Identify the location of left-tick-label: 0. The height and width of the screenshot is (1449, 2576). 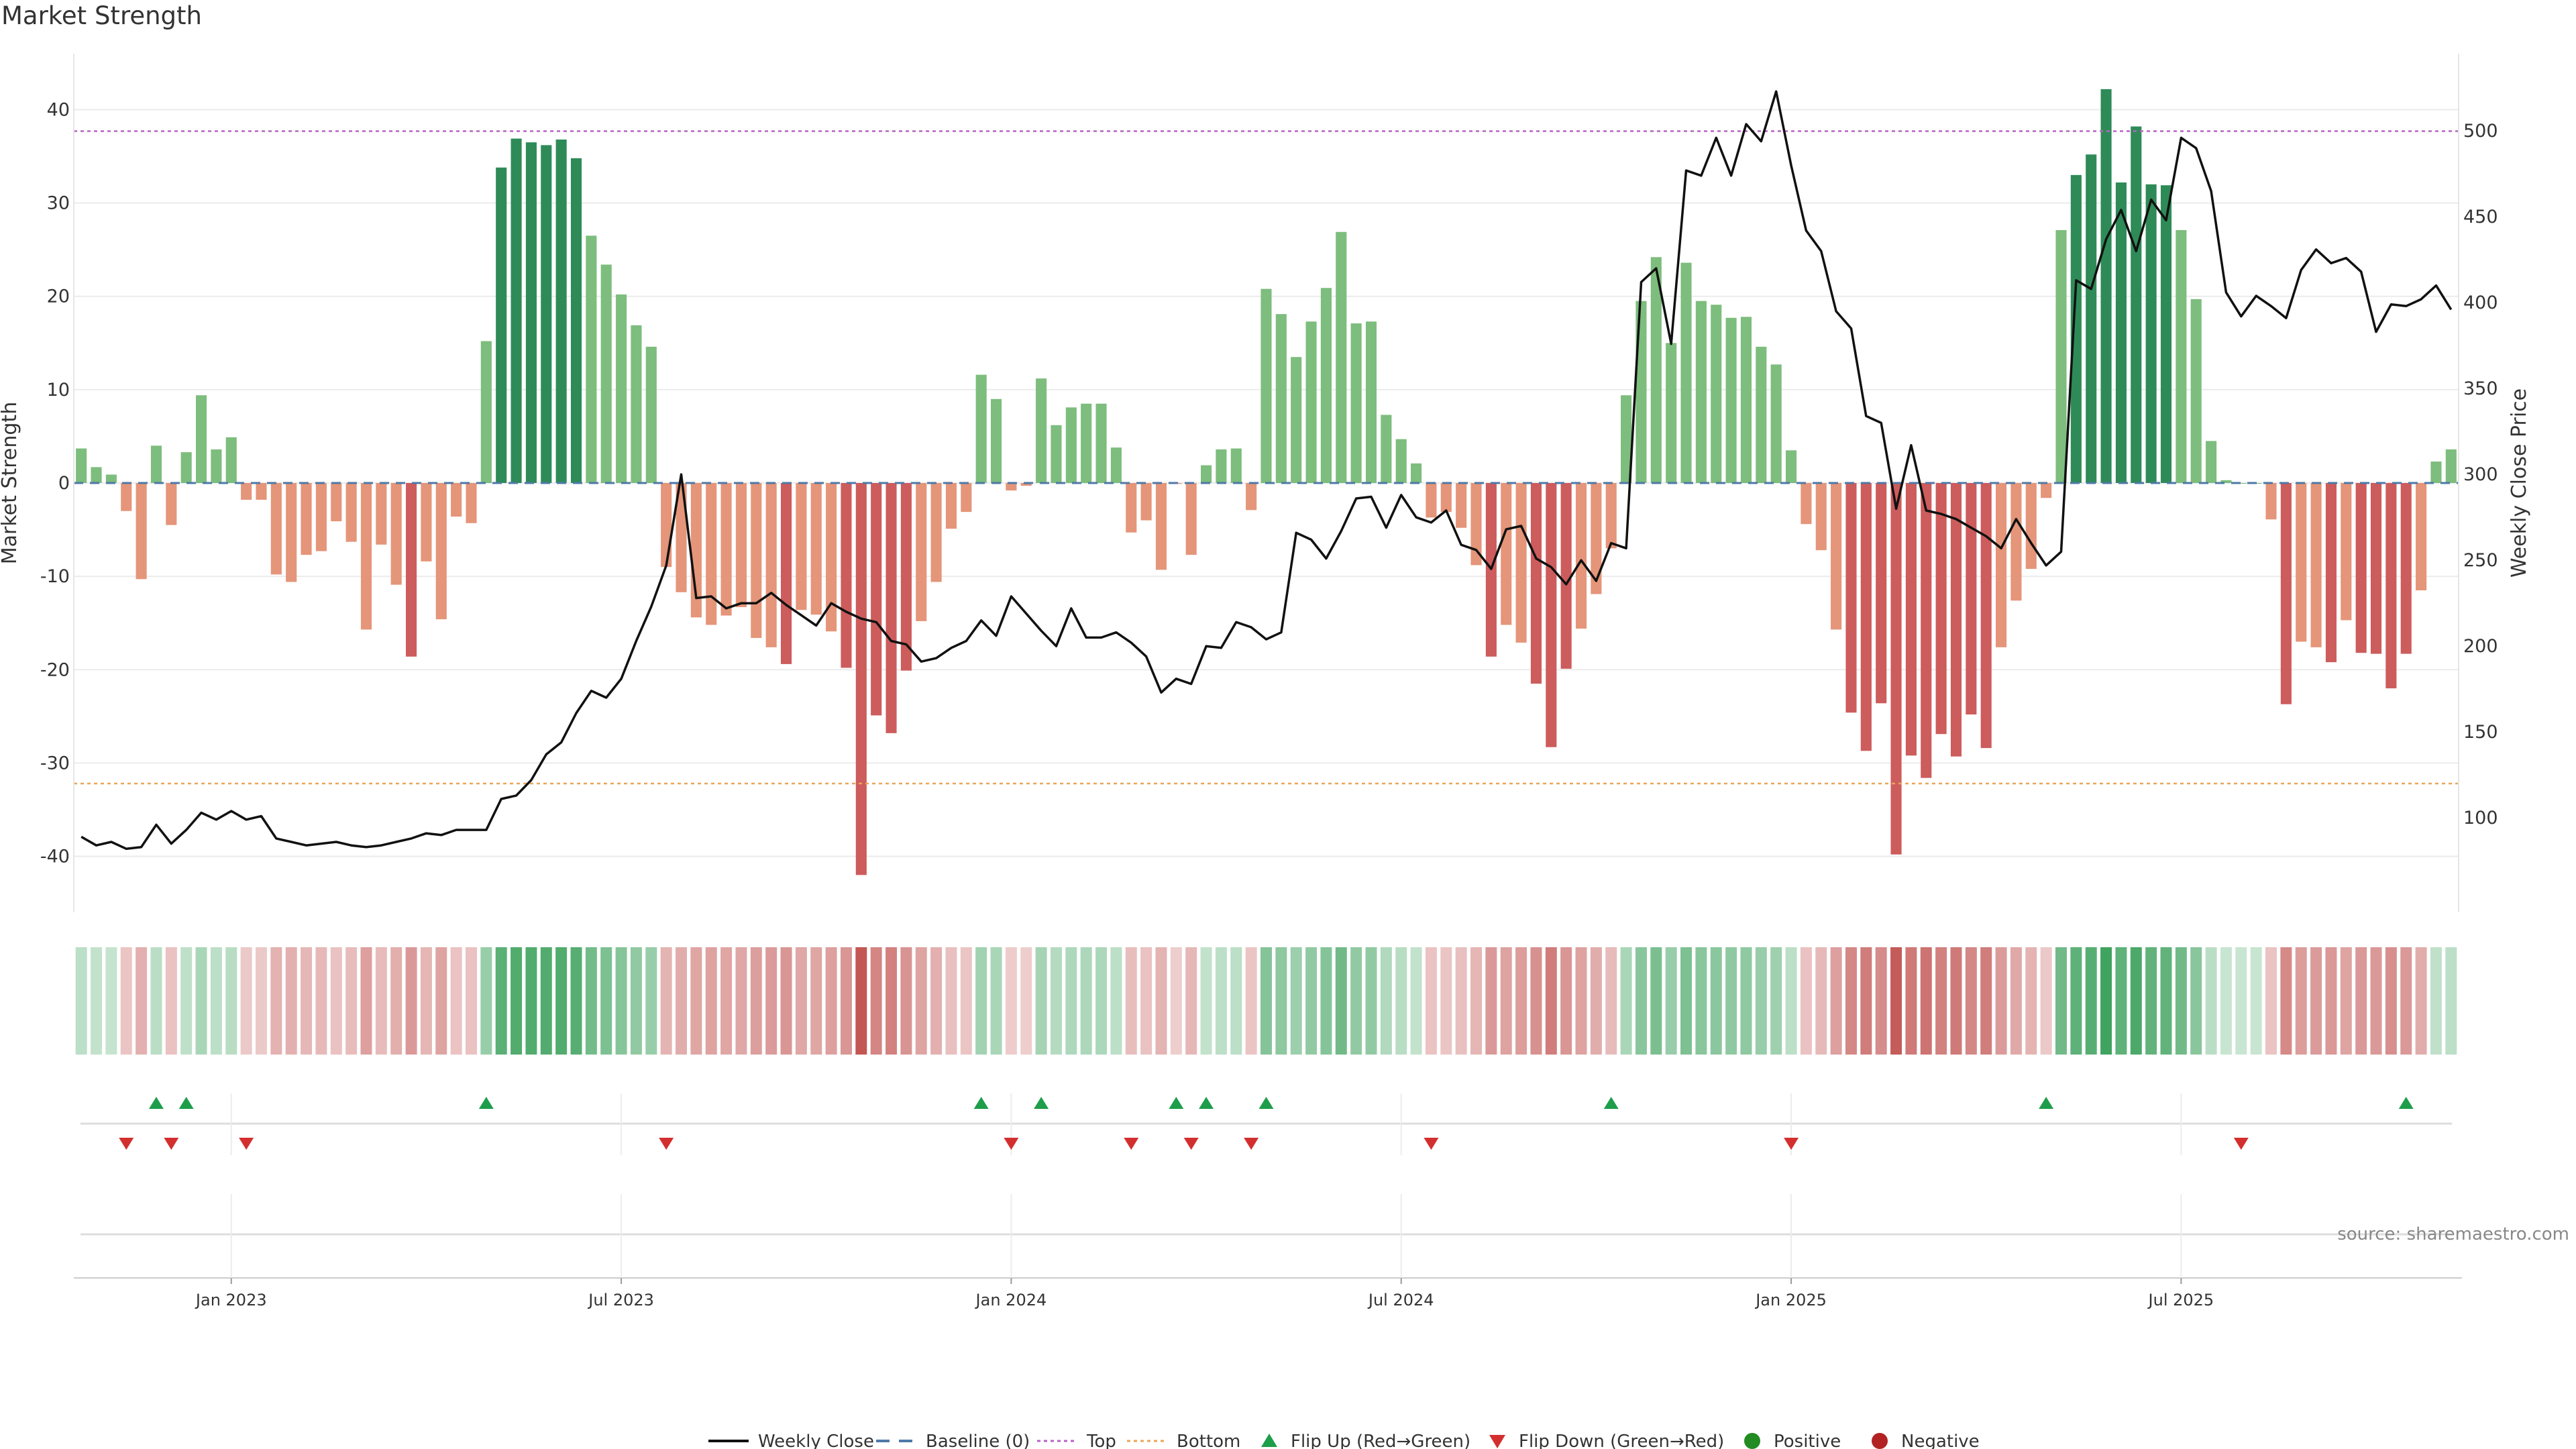
(64, 483).